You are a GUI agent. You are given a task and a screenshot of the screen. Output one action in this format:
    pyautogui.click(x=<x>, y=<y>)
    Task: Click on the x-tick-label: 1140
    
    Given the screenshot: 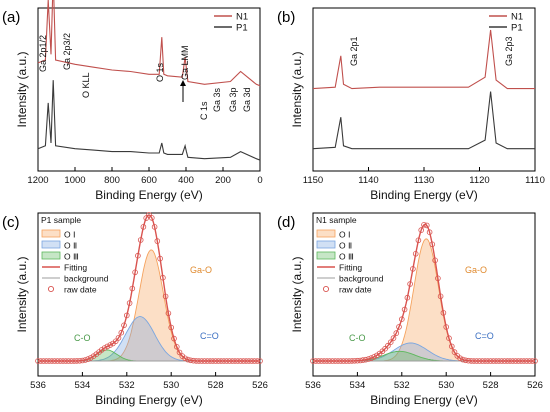 What is the action you would take?
    pyautogui.click(x=368, y=180)
    